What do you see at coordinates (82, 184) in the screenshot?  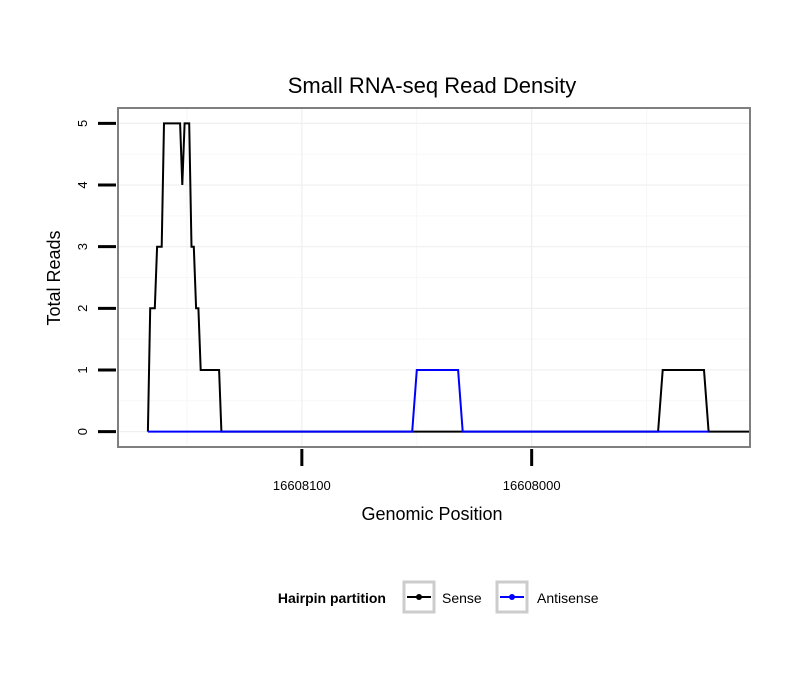 I see `y-tick-label: 4` at bounding box center [82, 184].